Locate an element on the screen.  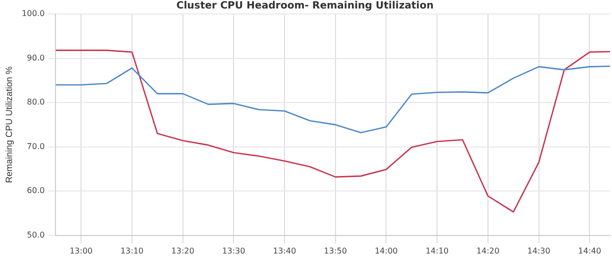
x-tick-label: 14:20 is located at coordinates (488, 251).